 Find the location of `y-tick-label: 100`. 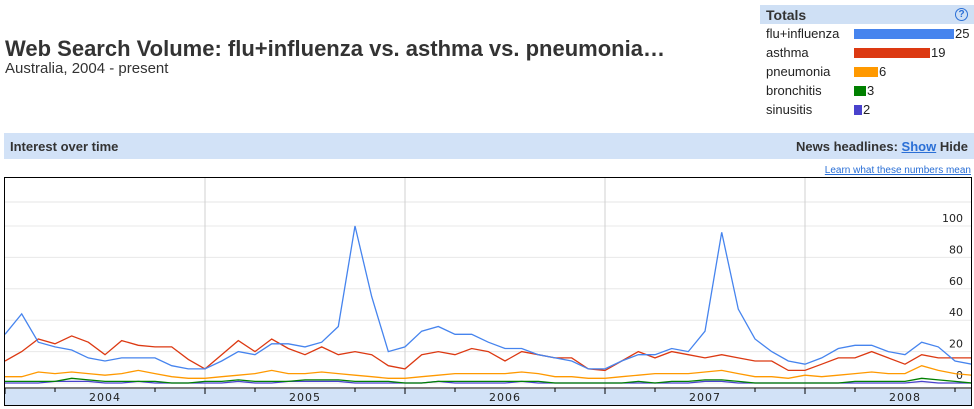

y-tick-label: 100 is located at coordinates (952, 218).